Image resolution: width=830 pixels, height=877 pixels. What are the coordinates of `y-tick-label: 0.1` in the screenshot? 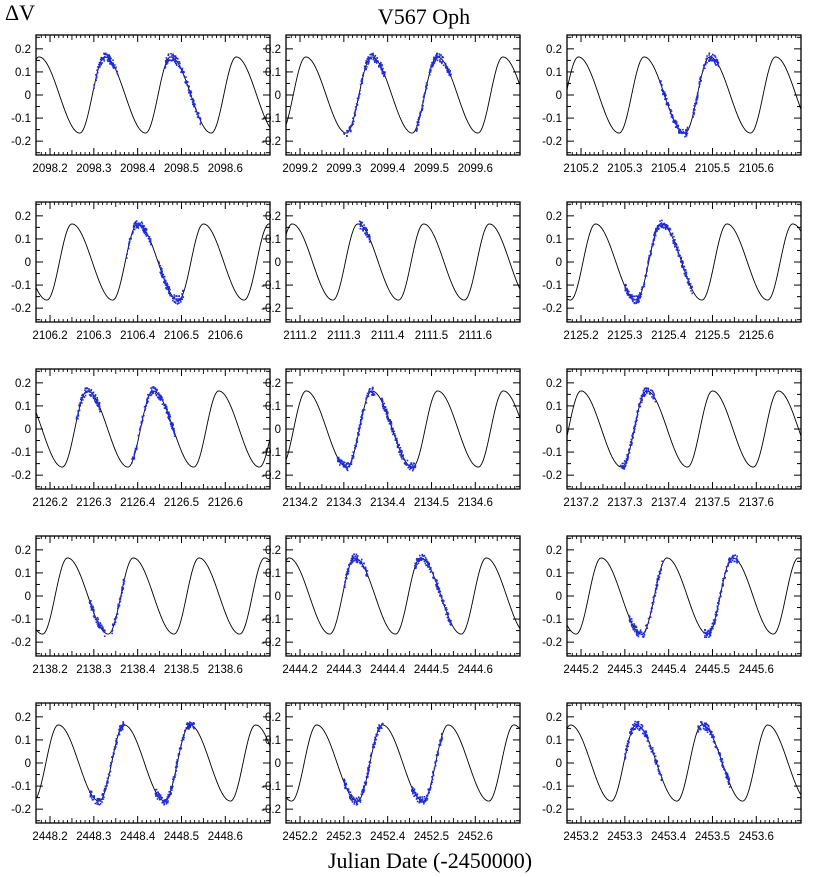 It's located at (273, 407).